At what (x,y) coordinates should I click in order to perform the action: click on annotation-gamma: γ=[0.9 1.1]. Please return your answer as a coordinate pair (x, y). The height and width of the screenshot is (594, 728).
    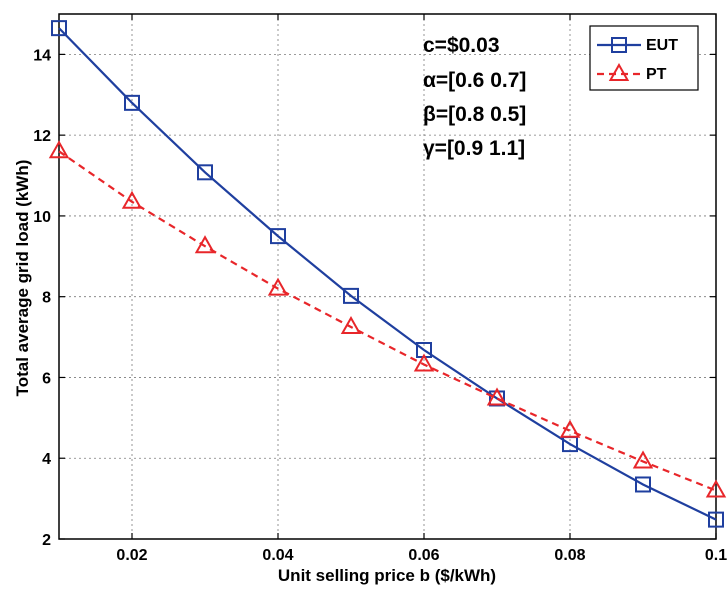
    Looking at the image, I should click on (474, 148).